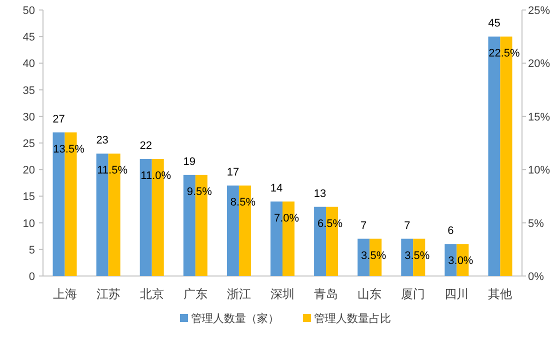 Image resolution: width=554 pixels, height=337 pixels. I want to click on y-tick-label: 45, so click(28, 38).